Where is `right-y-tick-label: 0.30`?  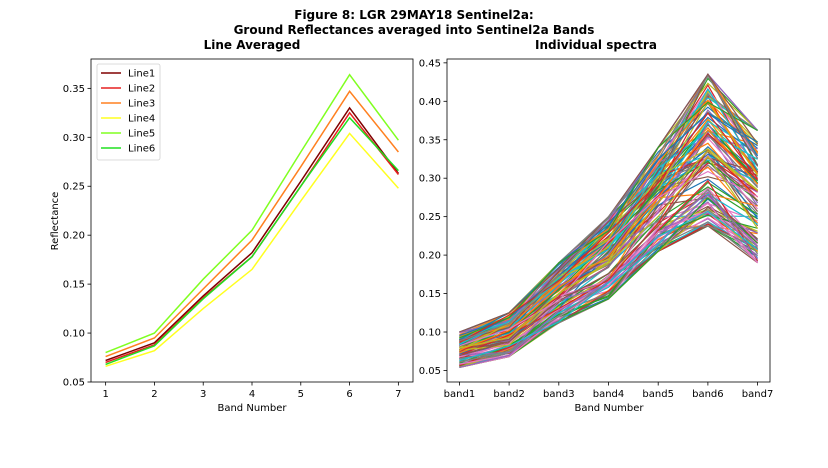
right-y-tick-label: 0.30 is located at coordinates (430, 179).